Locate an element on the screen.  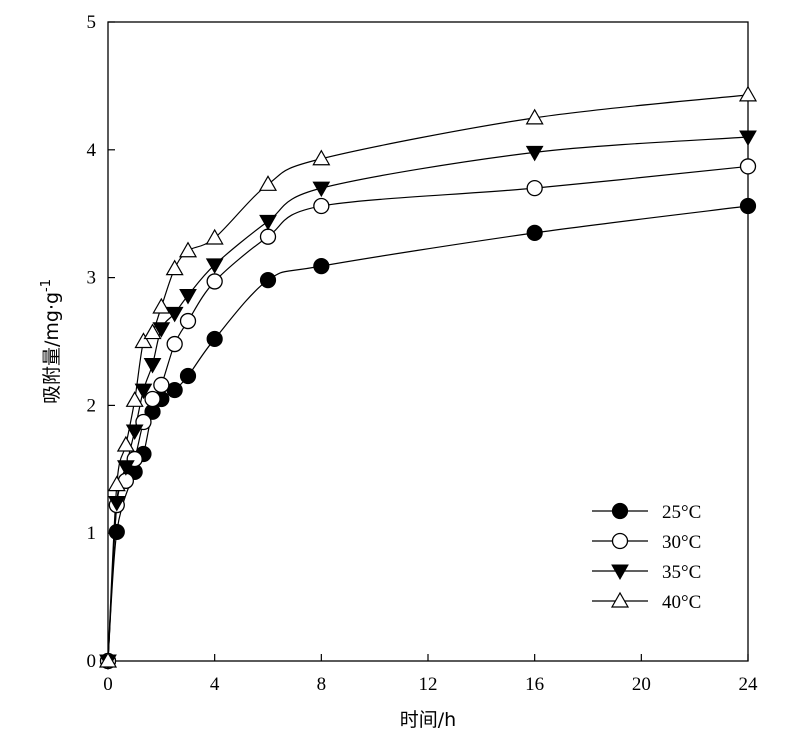
y-tick-label: 5 is located at coordinates (92, 22).